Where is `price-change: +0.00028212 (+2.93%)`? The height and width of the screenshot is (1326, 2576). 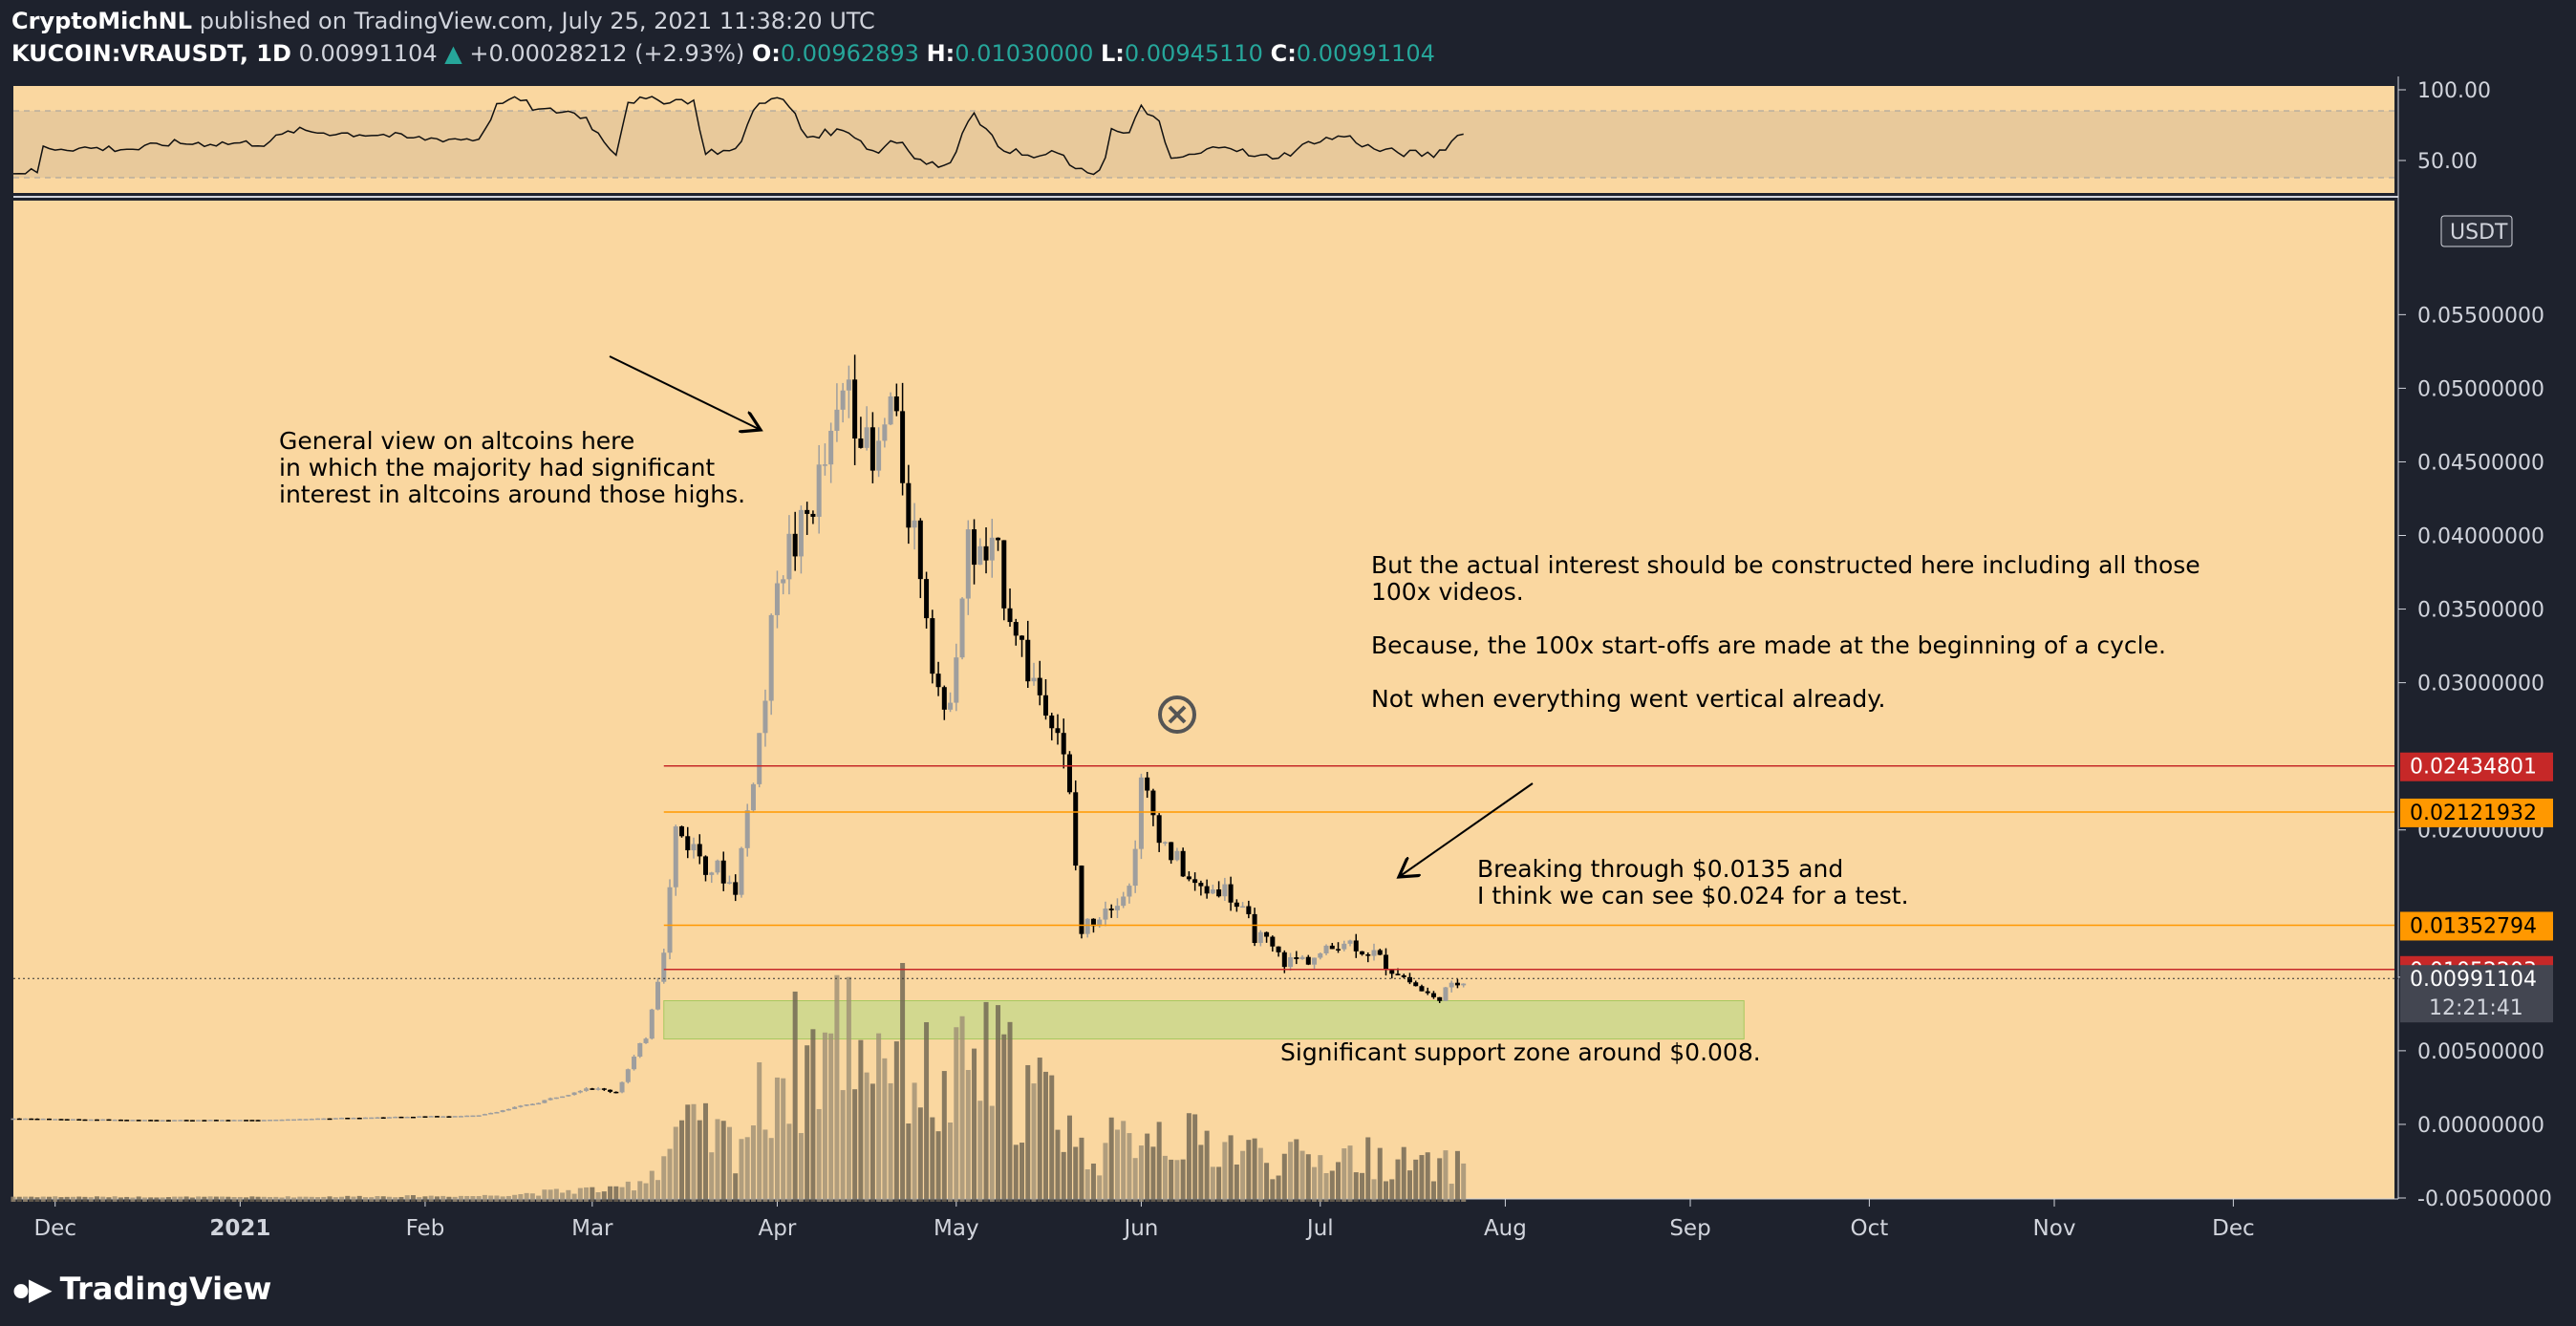 price-change: +0.00028212 (+2.93%) is located at coordinates (607, 53).